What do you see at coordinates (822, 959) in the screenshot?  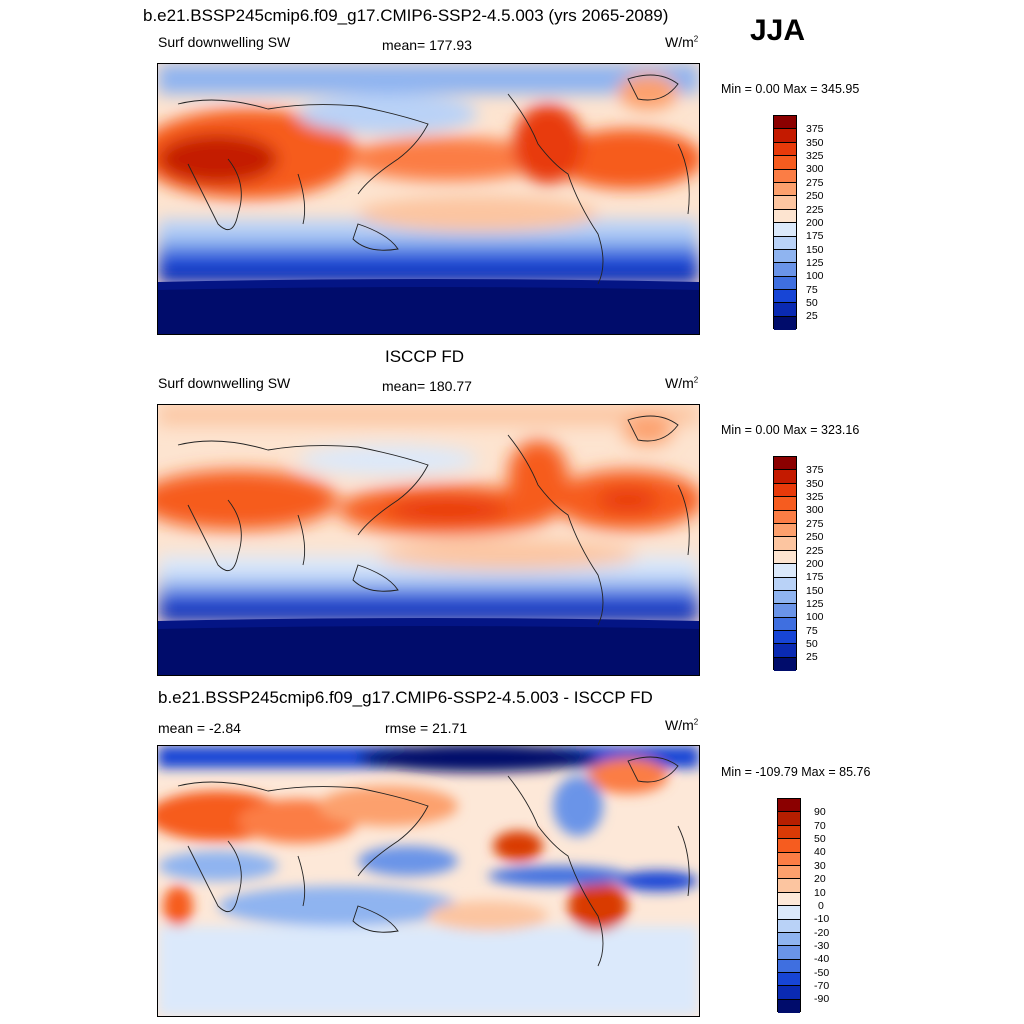 I see `colorbar-tick-label: -40` at bounding box center [822, 959].